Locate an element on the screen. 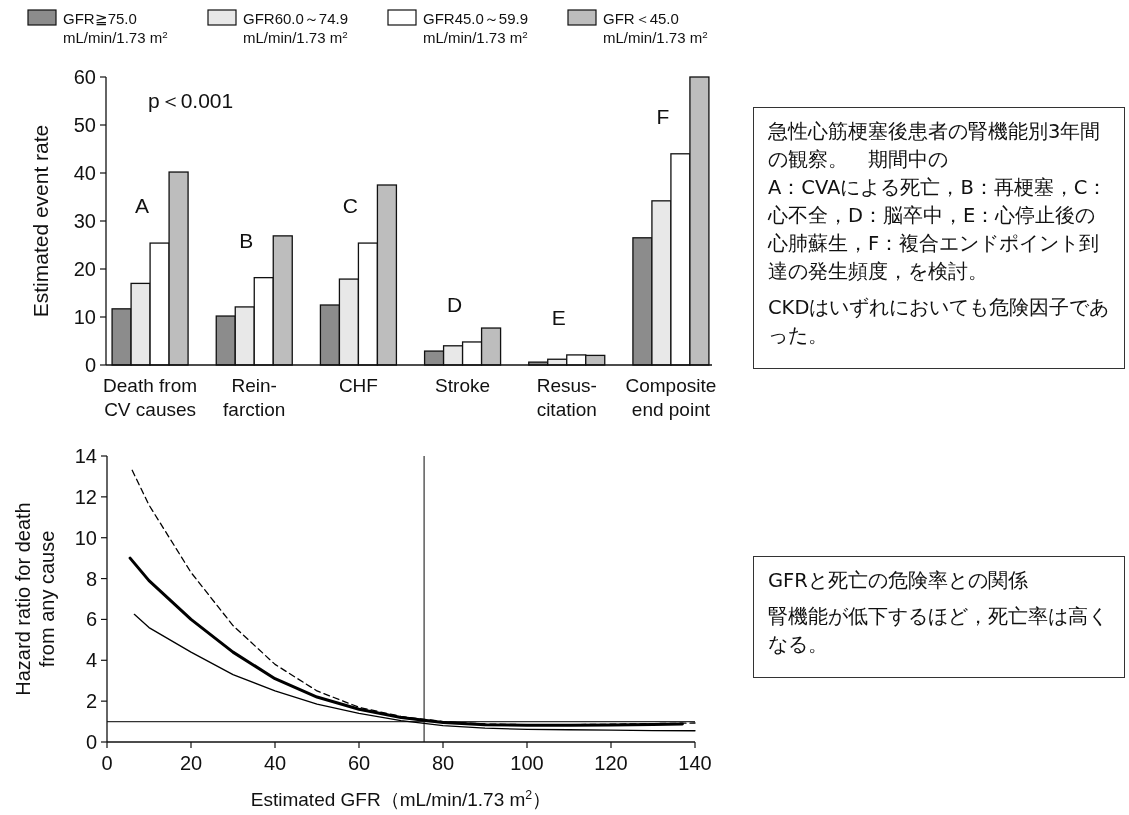 The image size is (1129, 815). text: 急性心筋梗塞後患者の腎機能別3年間の観察。 期間中の is located at coordinates (935, 146).